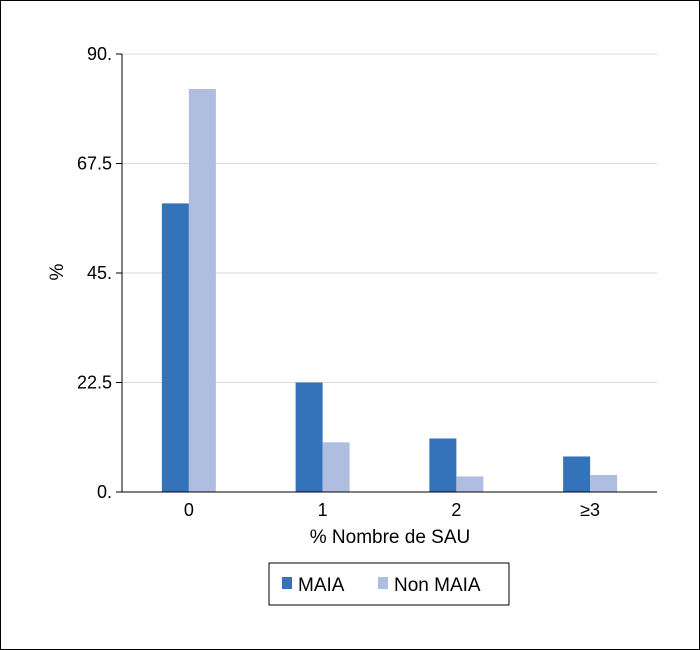 The width and height of the screenshot is (700, 650). I want to click on y-tick-labels: 0. 22.5 45. 67.5 90., so click(94, 273).